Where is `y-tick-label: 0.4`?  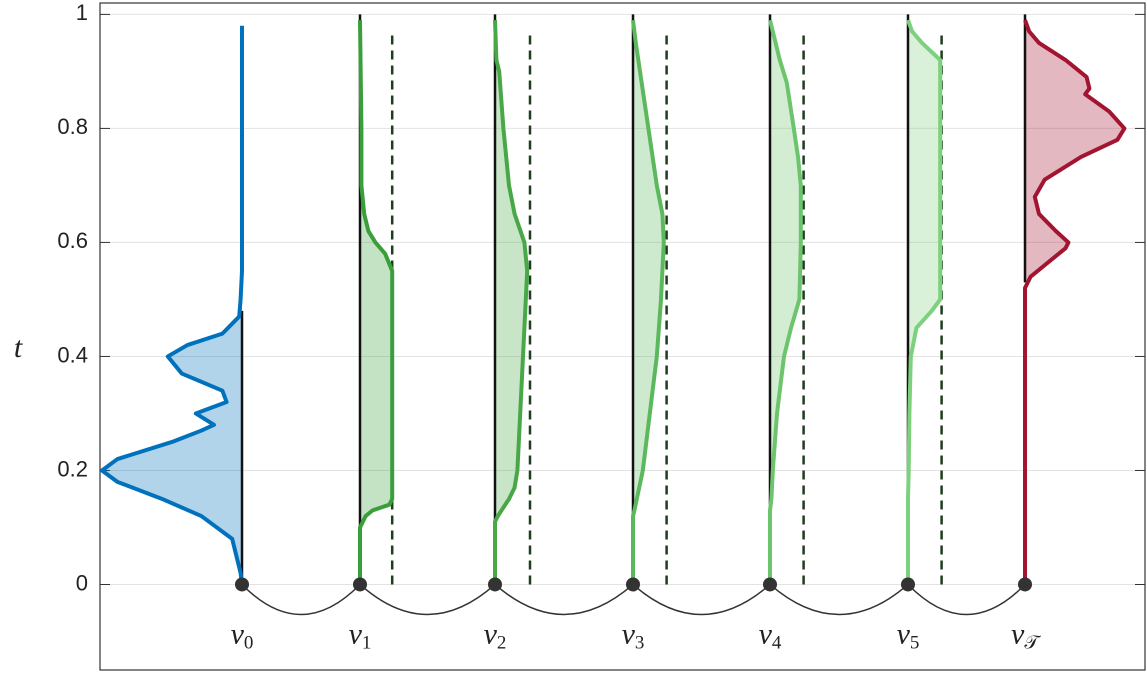
y-tick-label: 0.4 is located at coordinates (72, 354).